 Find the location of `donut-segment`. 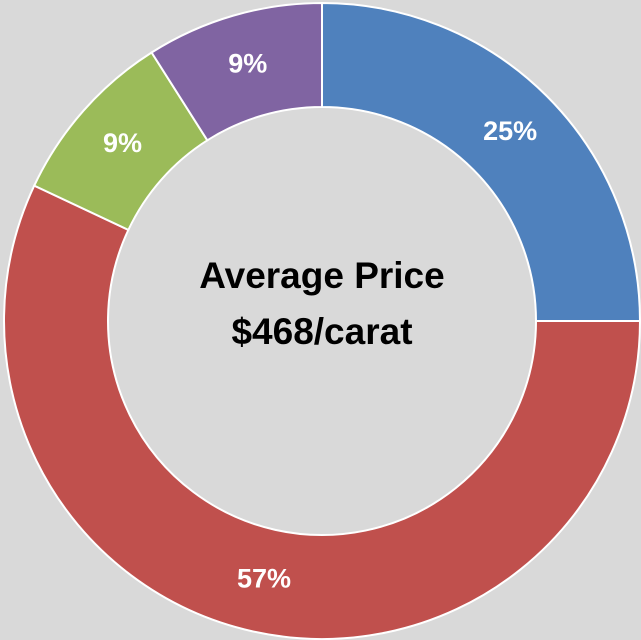

donut-segment is located at coordinates (236, 71).